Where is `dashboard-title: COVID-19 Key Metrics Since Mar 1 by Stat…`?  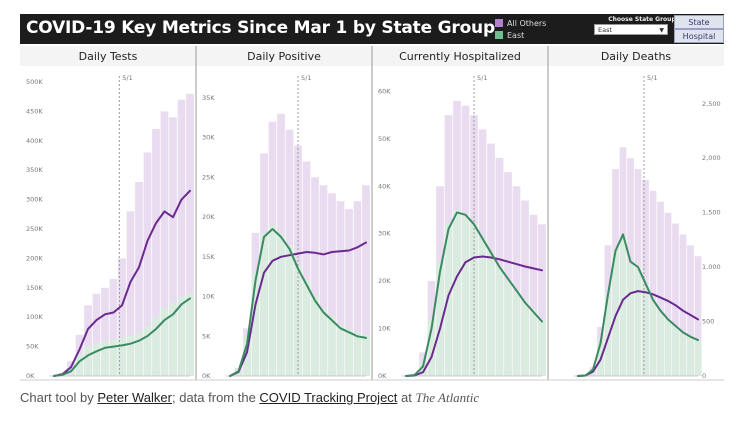
dashboard-title: COVID-19 Key Metrics Since Mar 1 by Stat… is located at coordinates (260, 28).